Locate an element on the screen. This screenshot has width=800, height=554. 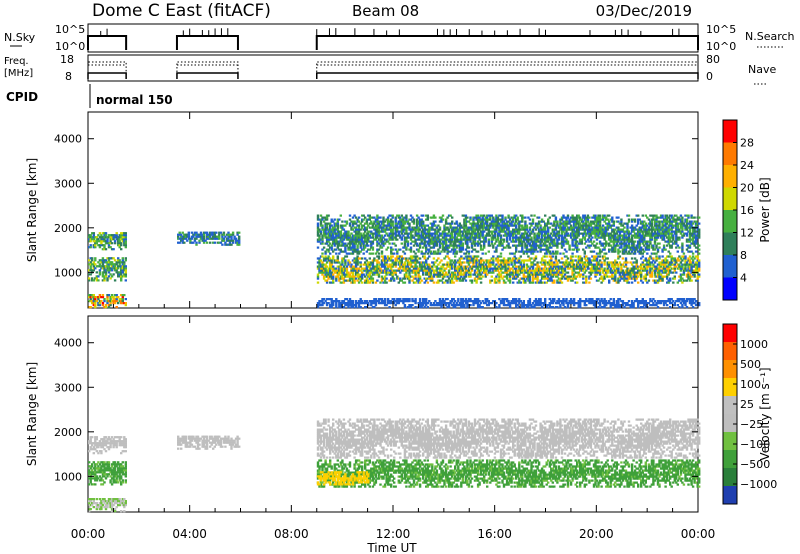
power-echo-cells is located at coordinates (394, 261).